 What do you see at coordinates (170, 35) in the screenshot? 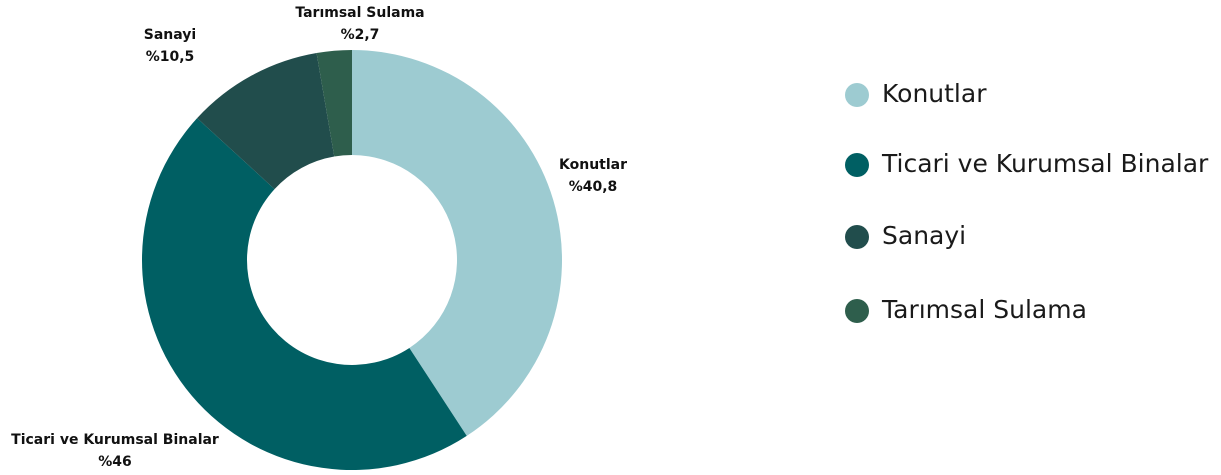
I see `slice-label: Sanayi` at bounding box center [170, 35].